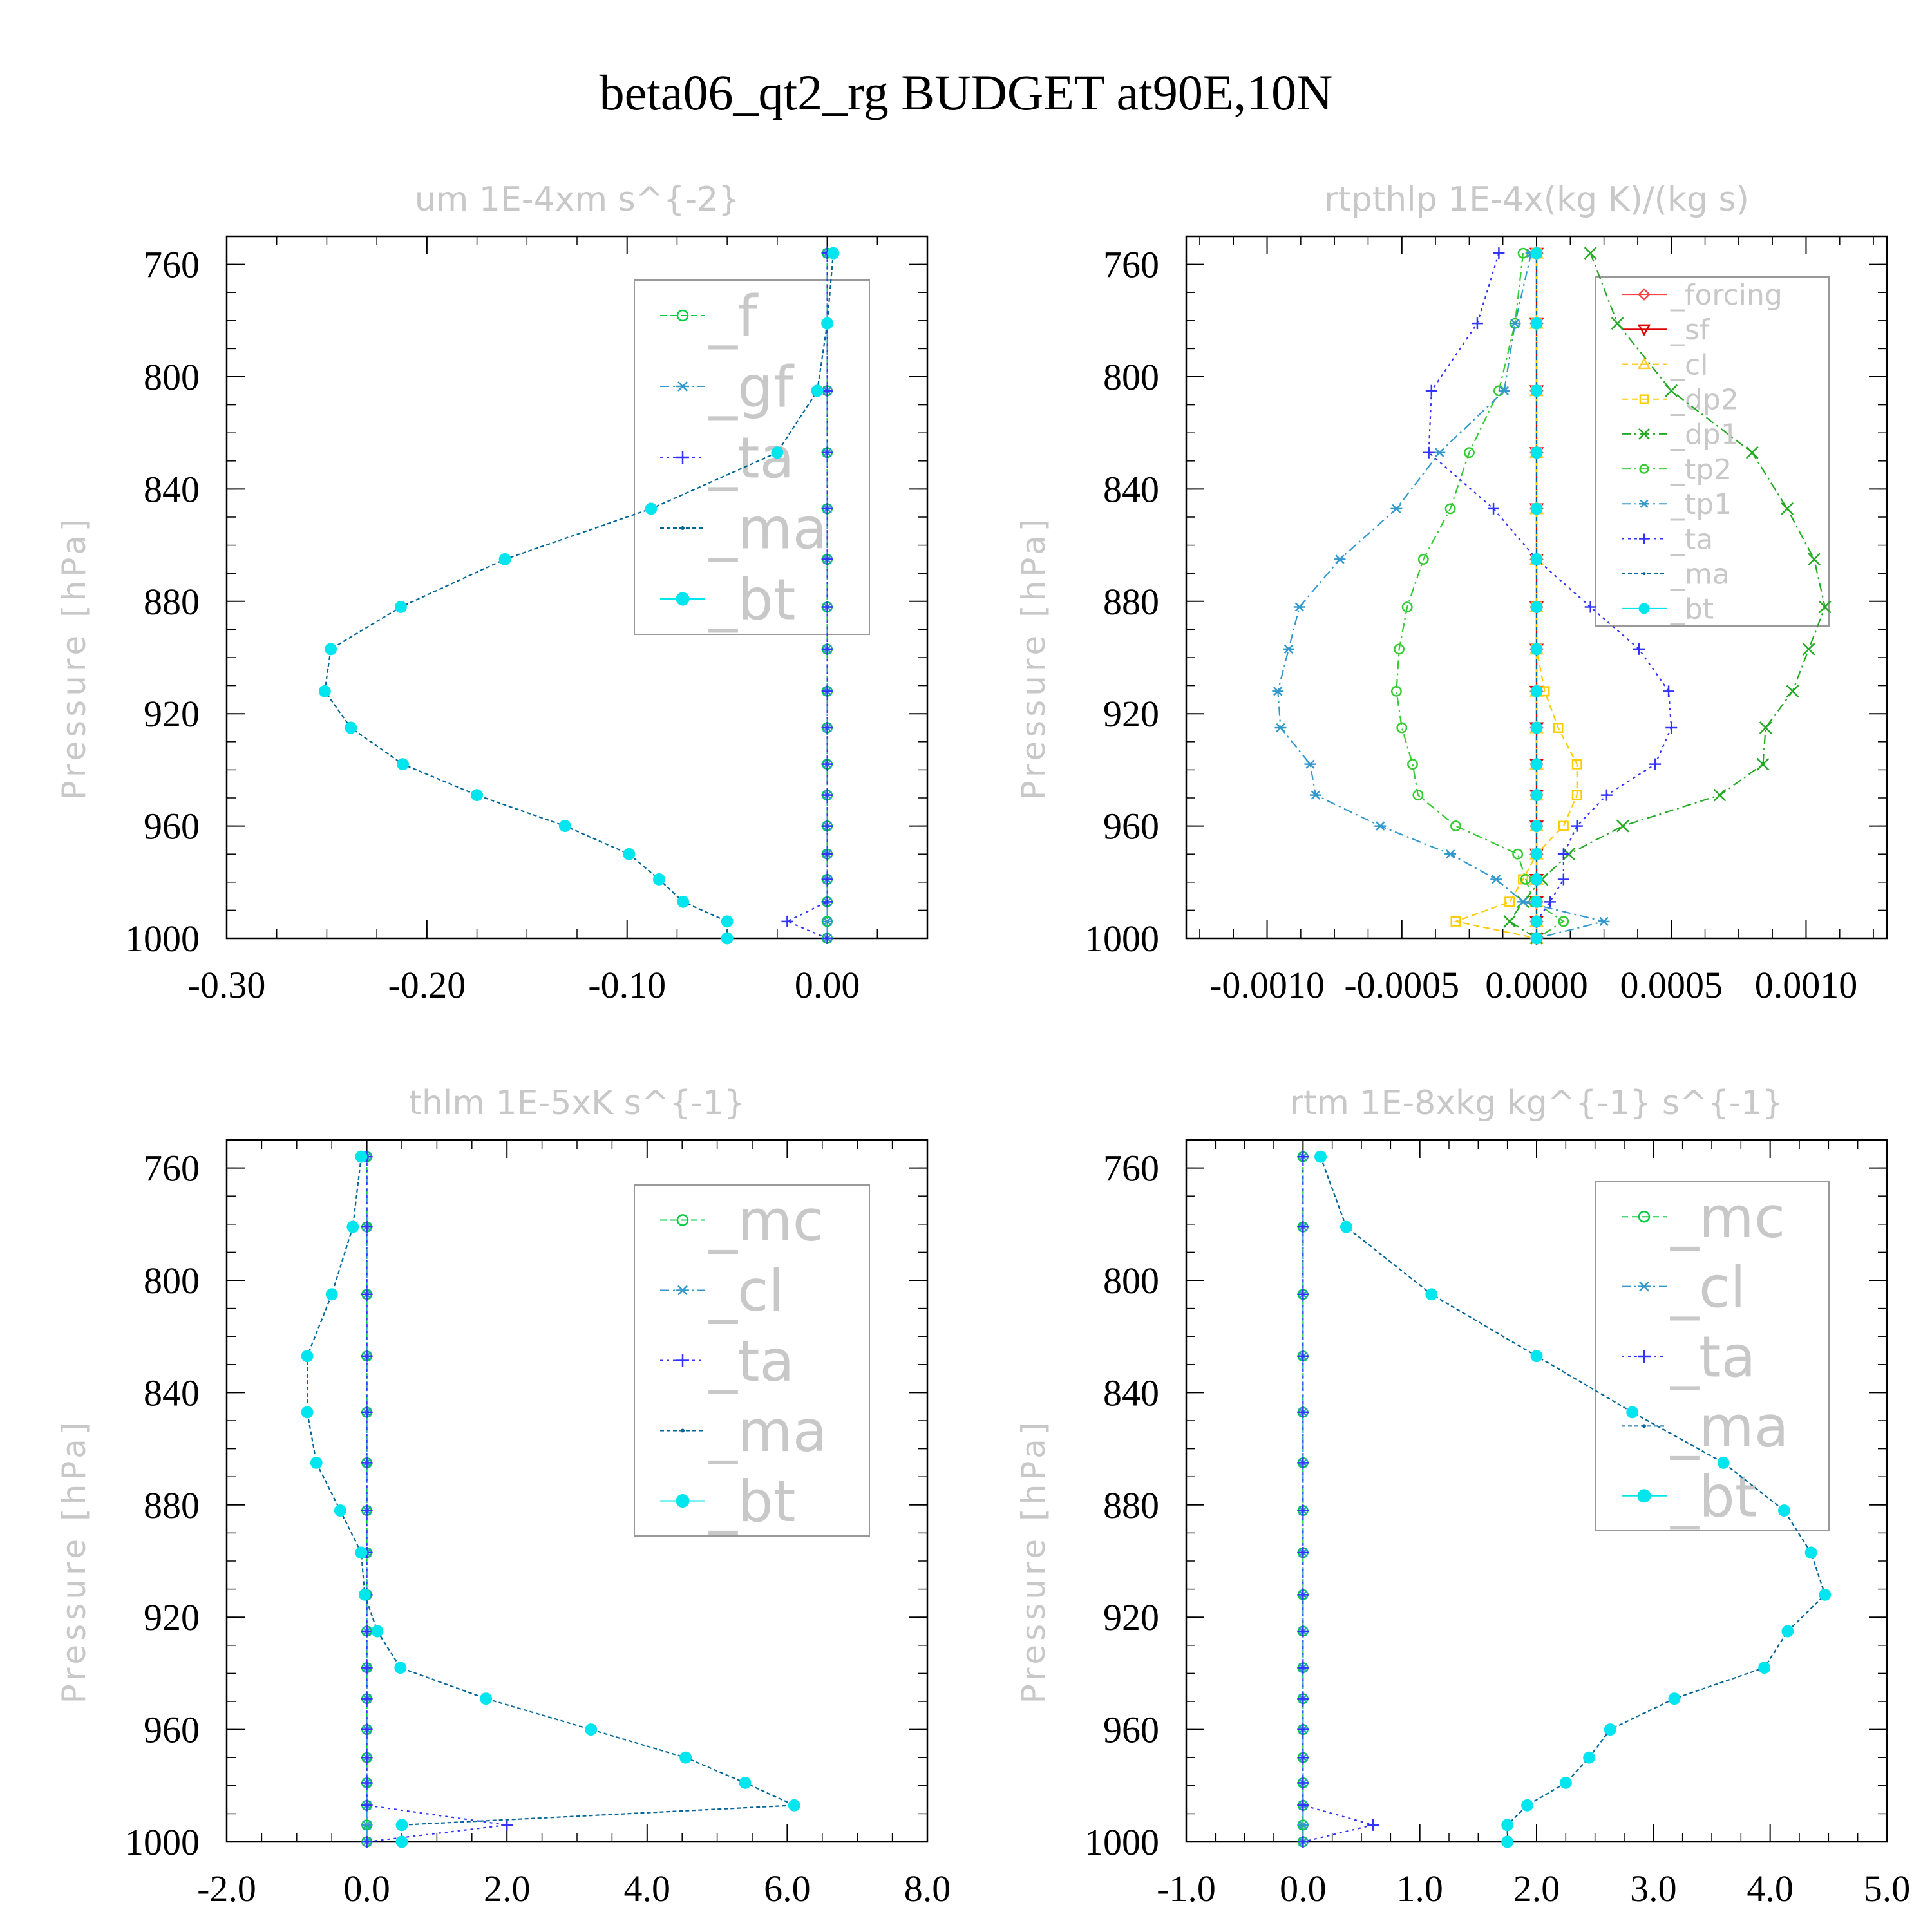 This screenshot has height=1932, width=1932. What do you see at coordinates (967, 92) in the screenshot?
I see `figure-title: beta06_qt2_rg BUDGET at90E,10N` at bounding box center [967, 92].